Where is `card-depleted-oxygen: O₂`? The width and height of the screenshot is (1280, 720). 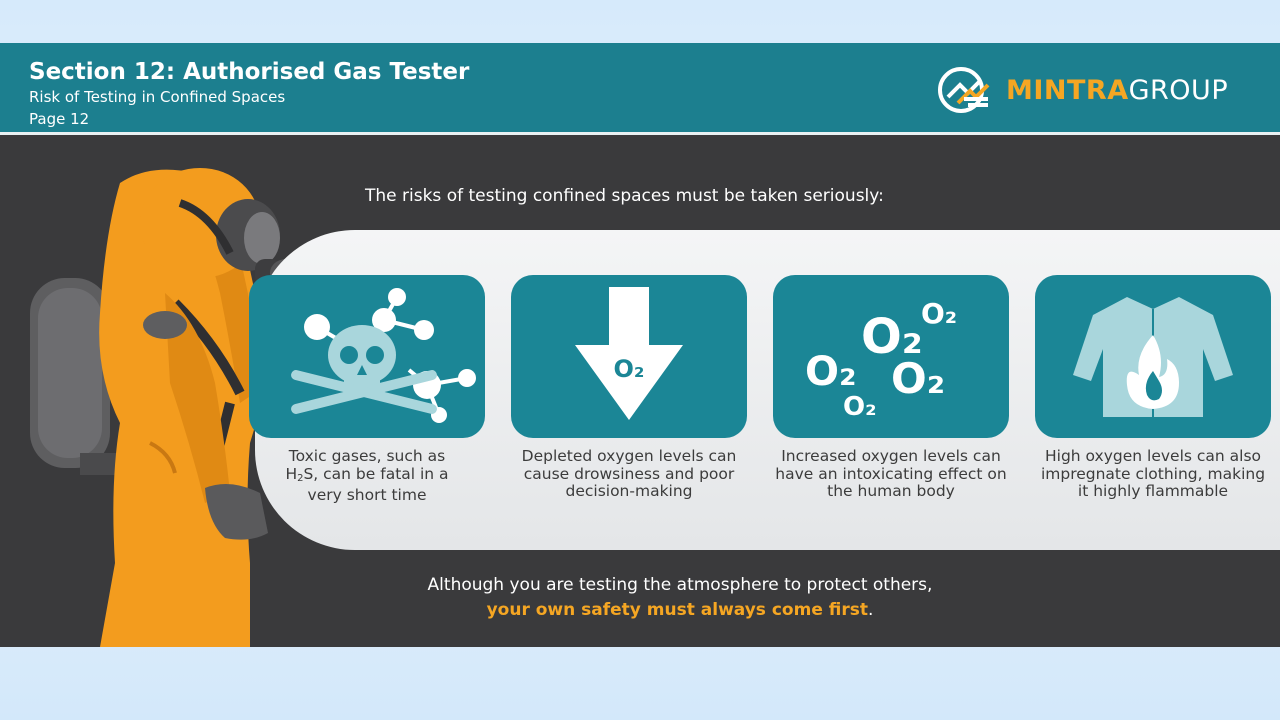 card-depleted-oxygen: O₂ is located at coordinates (629, 356).